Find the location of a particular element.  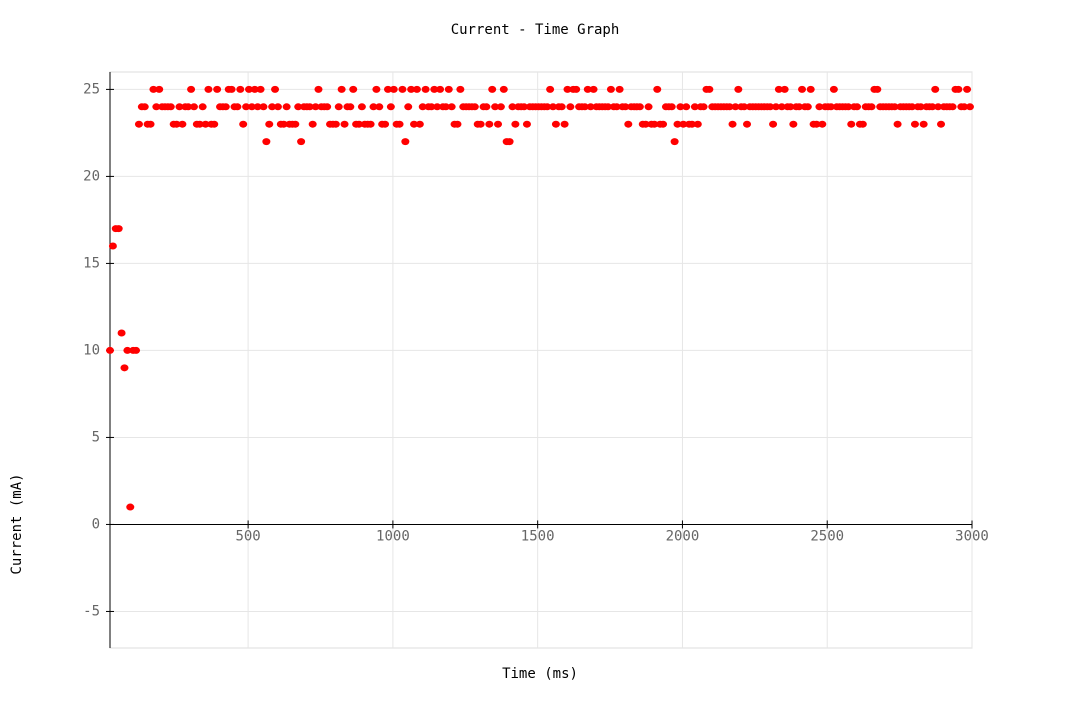

x-axis-label: Time (ms) is located at coordinates (540, 674).